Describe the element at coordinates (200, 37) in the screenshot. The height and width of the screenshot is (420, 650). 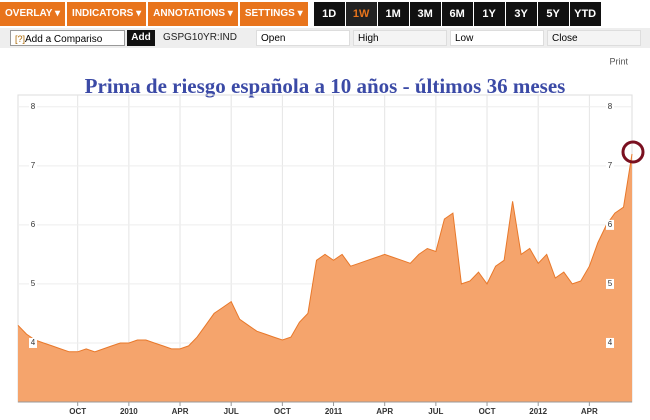
I see `ticker: GSPG10YR:IND` at that location.